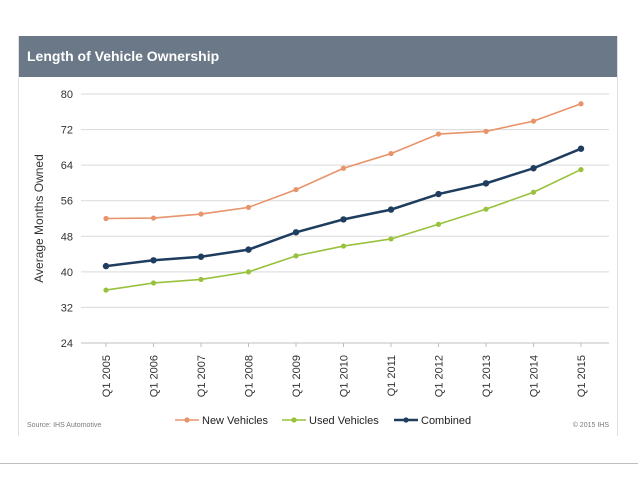  Describe the element at coordinates (446, 421) in the screenshot. I see `legend-label: Combined` at that location.